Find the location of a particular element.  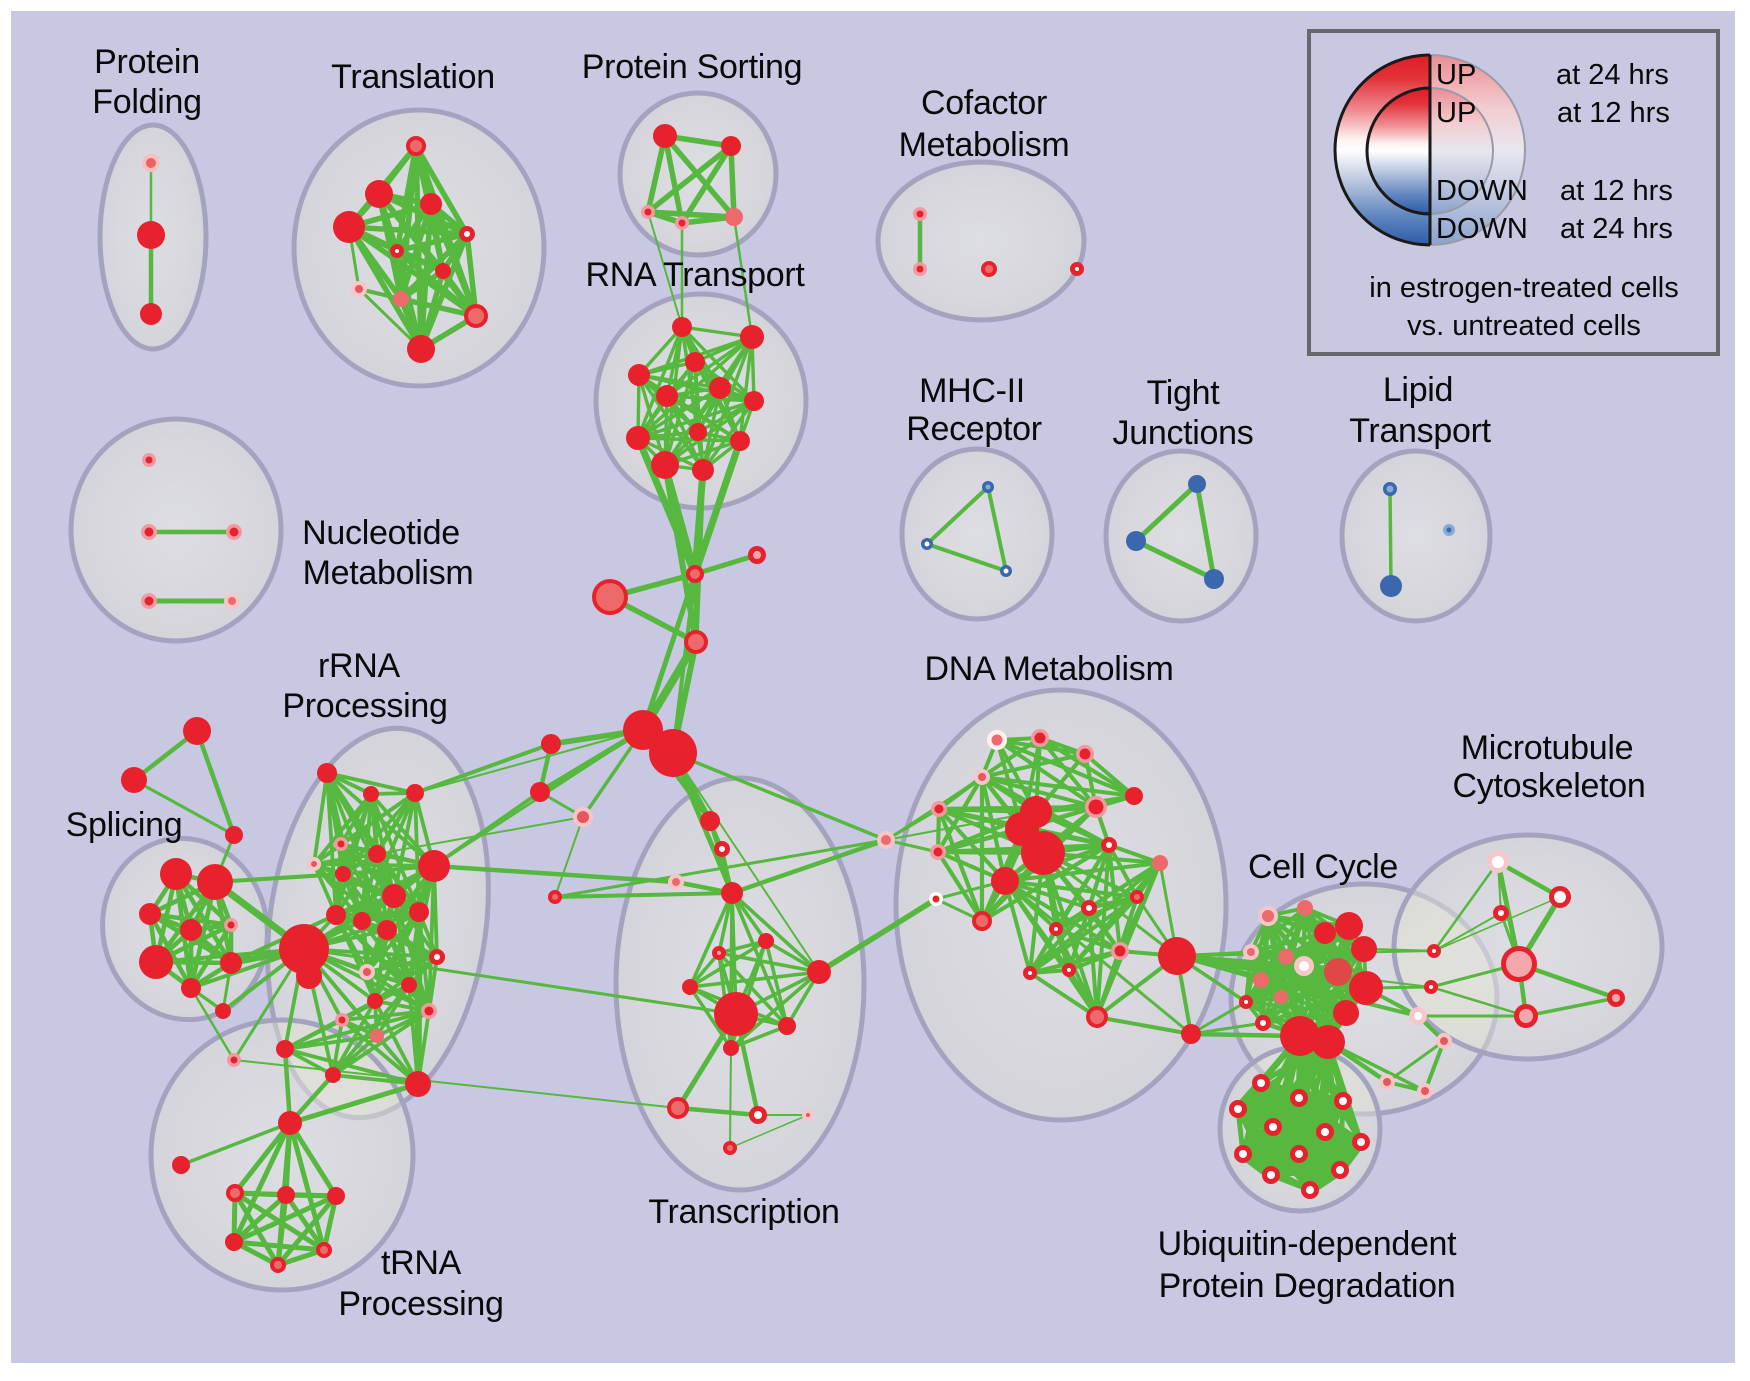

svg-text: DNA Metabolism is located at coordinates (1049, 669).